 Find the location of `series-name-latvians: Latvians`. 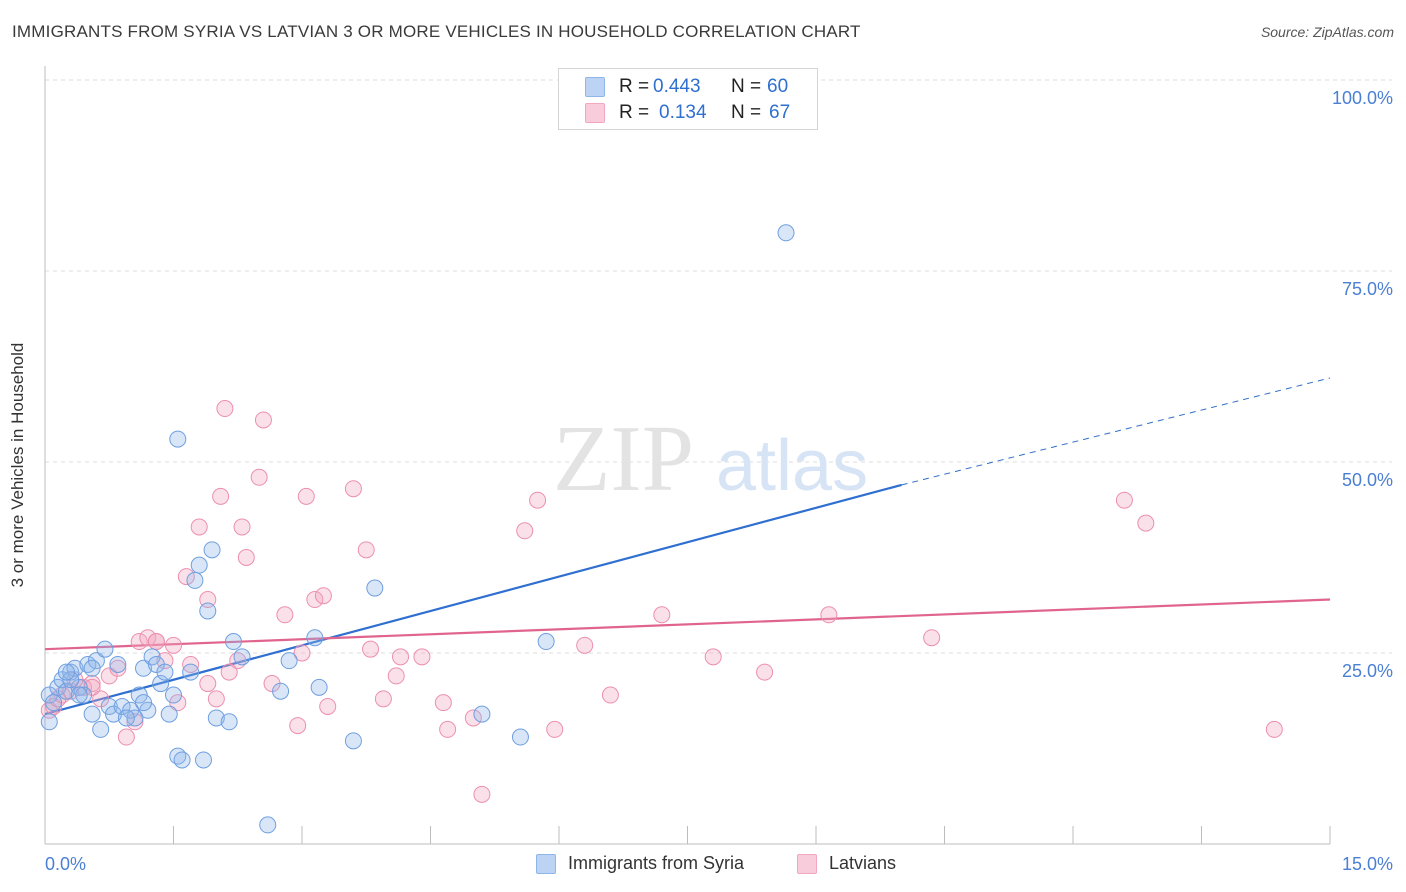

series-name-latvians: Latvians is located at coordinates (863, 863).